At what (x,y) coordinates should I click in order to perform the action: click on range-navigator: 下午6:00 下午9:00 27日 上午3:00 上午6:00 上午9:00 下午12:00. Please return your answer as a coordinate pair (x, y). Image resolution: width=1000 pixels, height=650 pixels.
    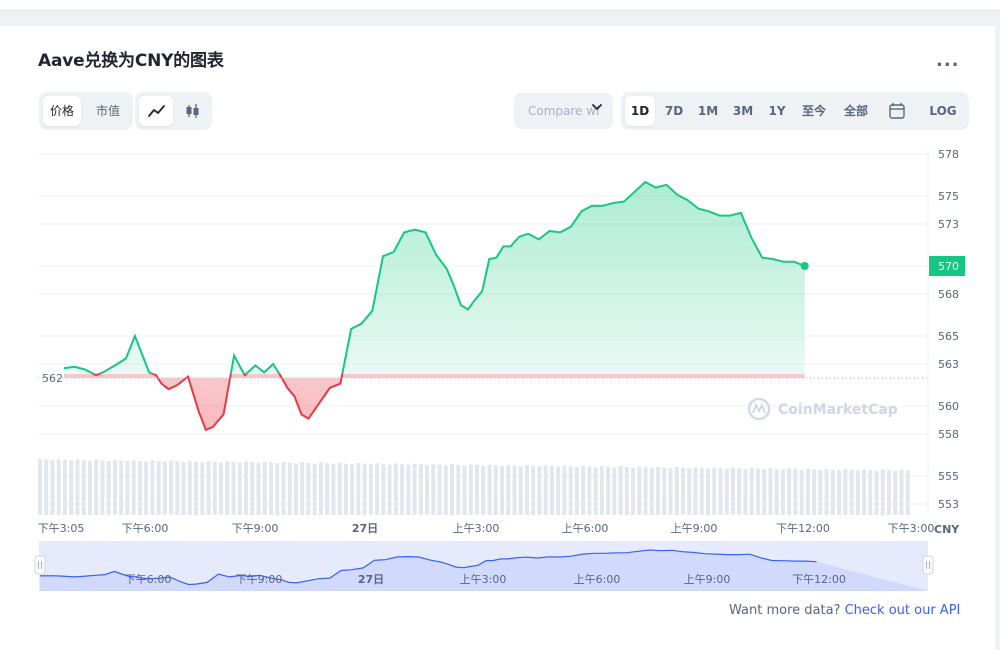
    Looking at the image, I should click on (484, 566).